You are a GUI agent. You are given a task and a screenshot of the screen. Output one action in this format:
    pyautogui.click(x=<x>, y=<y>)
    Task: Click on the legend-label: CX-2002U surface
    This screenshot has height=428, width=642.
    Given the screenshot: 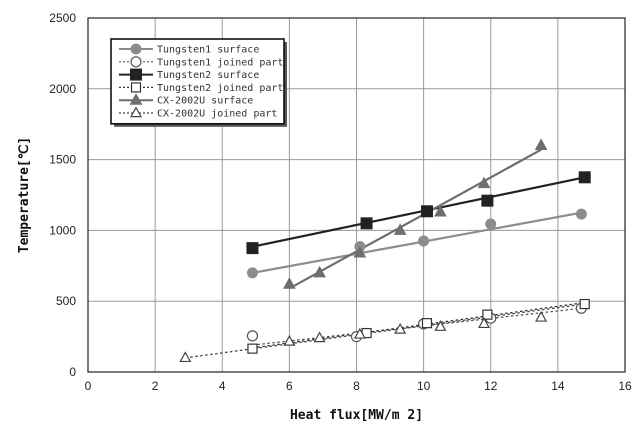 What is the action you would take?
    pyautogui.click(x=205, y=101)
    